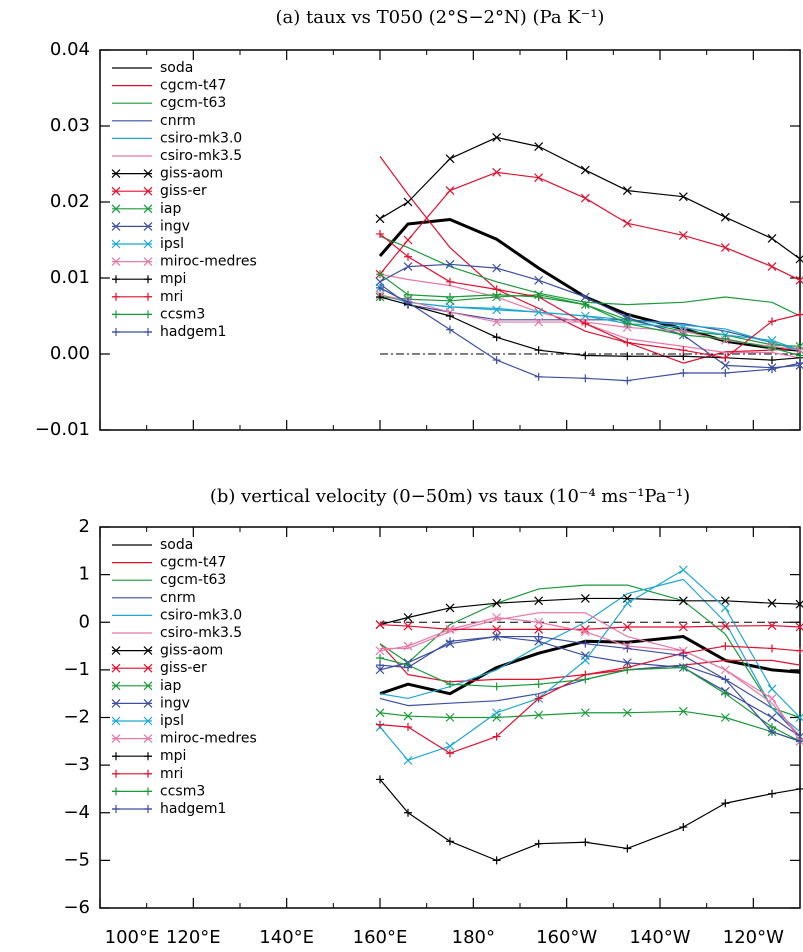 The width and height of the screenshot is (803, 952). I want to click on legend-label: iap, so click(170, 209).